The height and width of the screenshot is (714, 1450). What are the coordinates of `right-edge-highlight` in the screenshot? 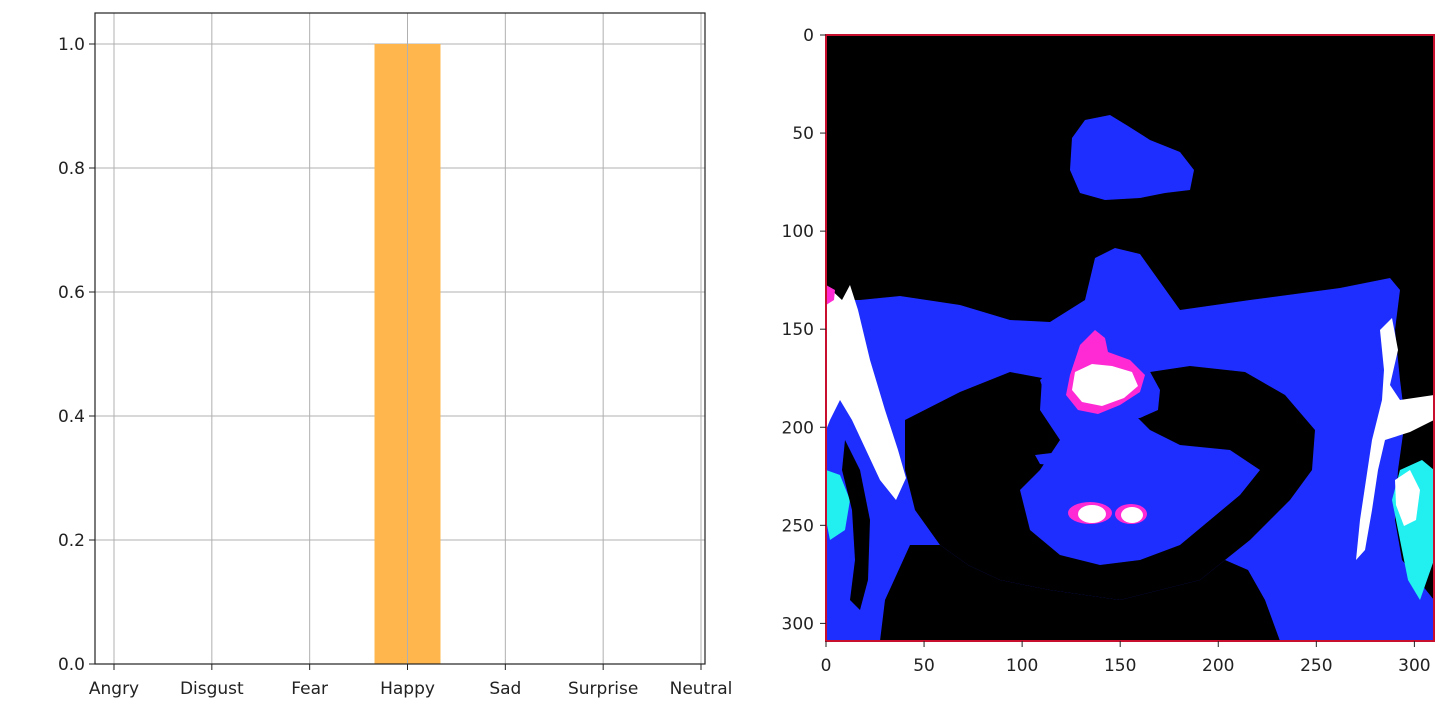 It's located at (1395, 439).